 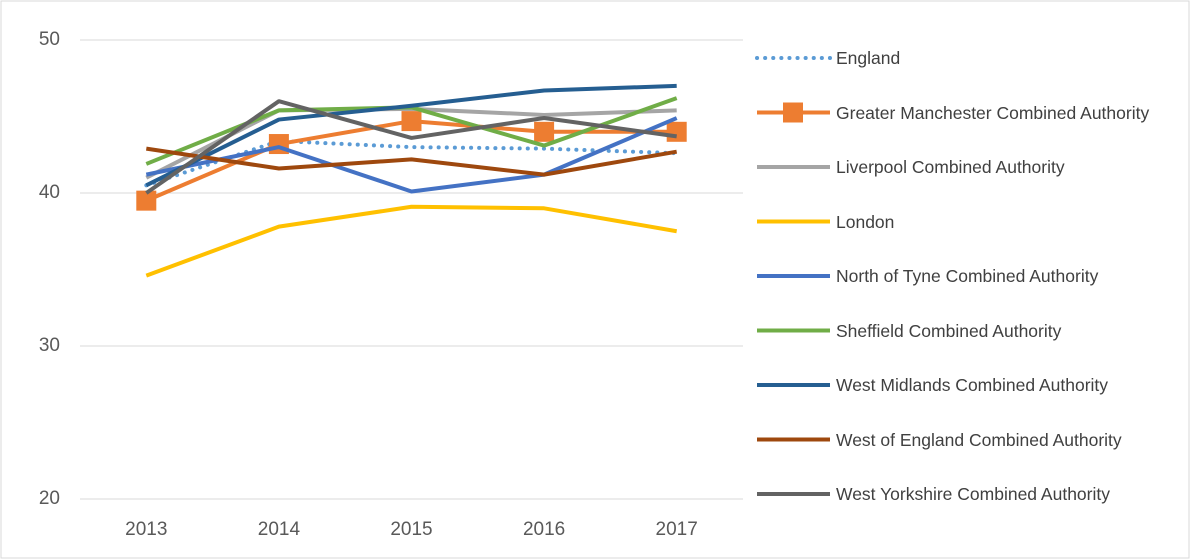 What do you see at coordinates (411, 529) in the screenshot?
I see `x-tick-label: 2015` at bounding box center [411, 529].